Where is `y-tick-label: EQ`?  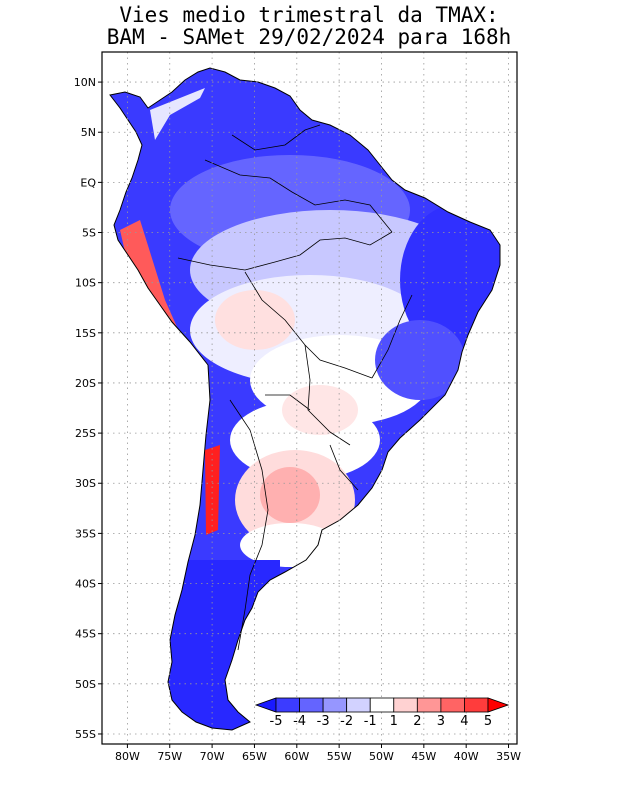
y-tick-label: EQ is located at coordinates (88, 182).